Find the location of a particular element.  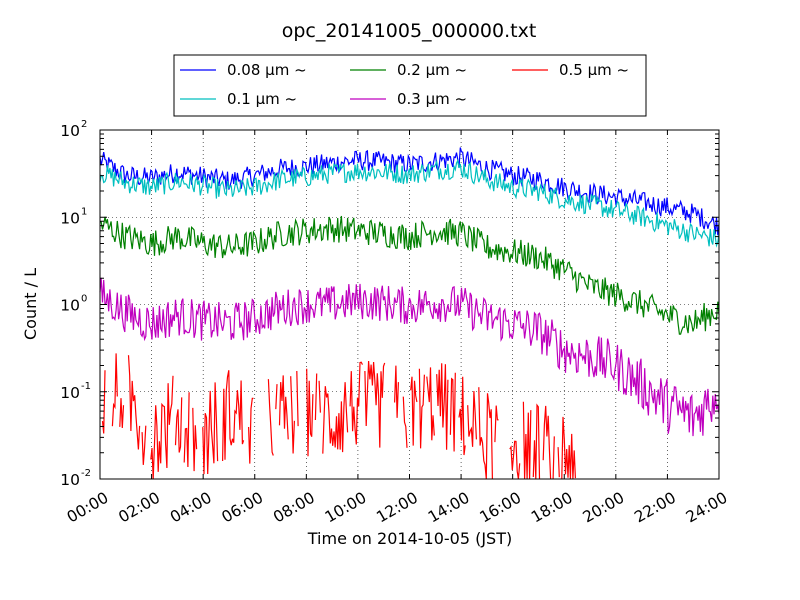

x-tick-label: 00:00 is located at coordinates (88, 508).